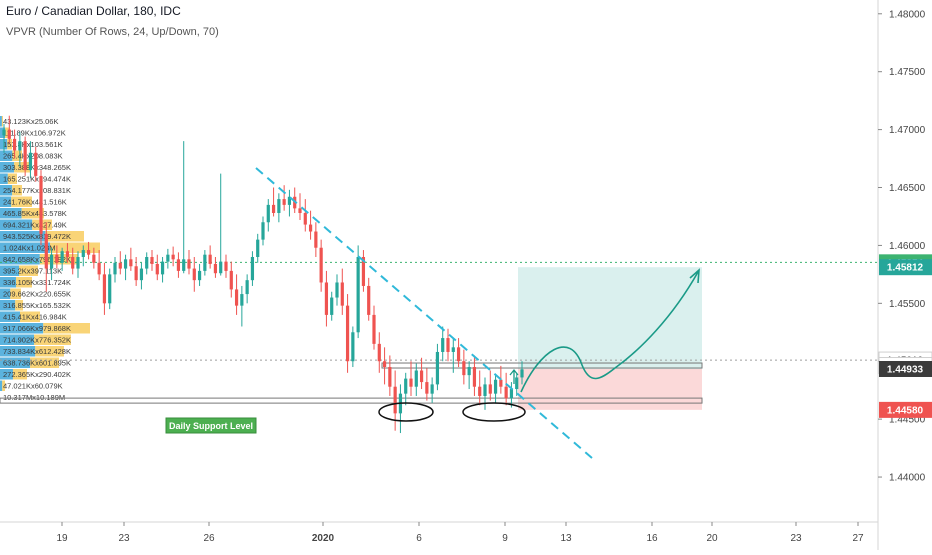 Image resolution: width=932 pixels, height=555 pixels. What do you see at coordinates (905, 267) in the screenshot?
I see `price-tag-box` at bounding box center [905, 267].